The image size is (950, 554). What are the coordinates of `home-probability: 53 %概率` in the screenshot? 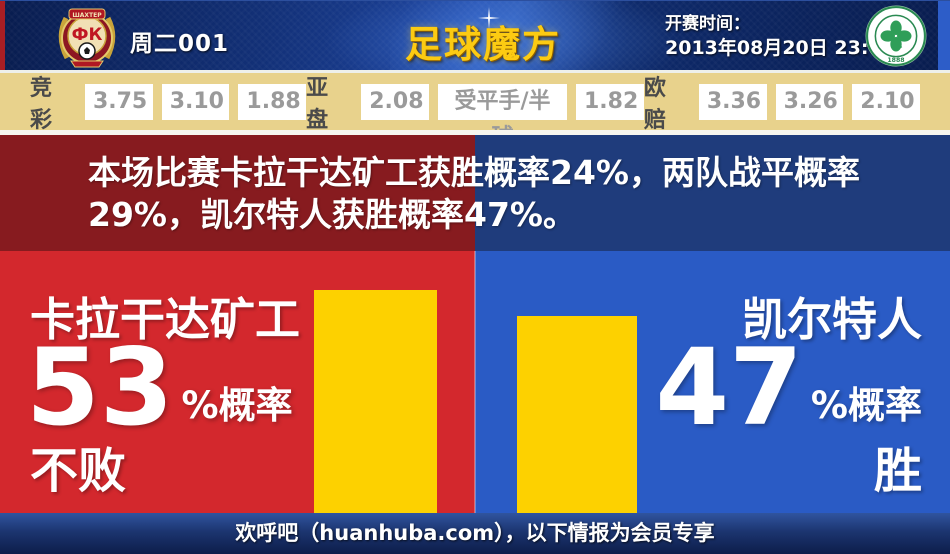 It's located at (159, 388).